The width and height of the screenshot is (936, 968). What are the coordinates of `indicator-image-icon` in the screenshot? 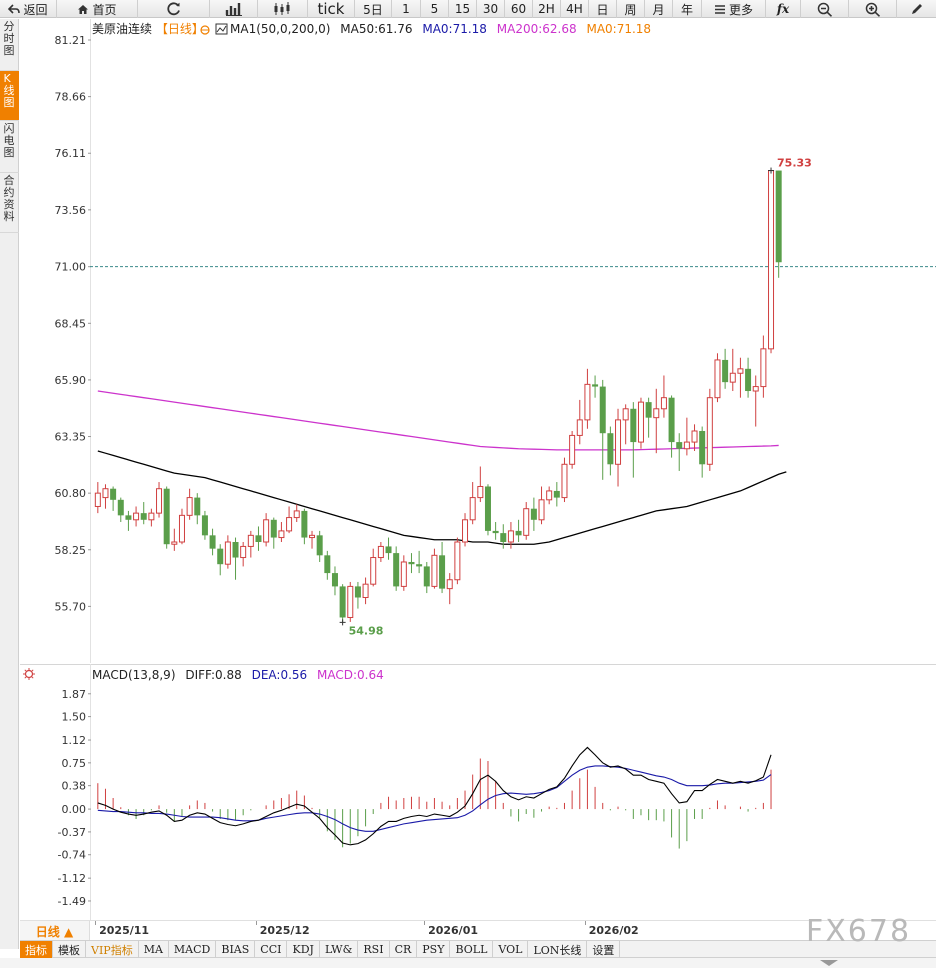 It's located at (221, 29).